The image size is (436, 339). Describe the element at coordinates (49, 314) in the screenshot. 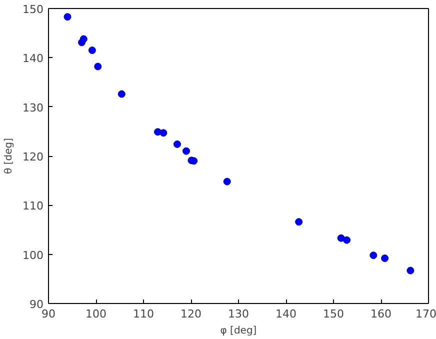

I see `x-tick-label: 90` at that location.